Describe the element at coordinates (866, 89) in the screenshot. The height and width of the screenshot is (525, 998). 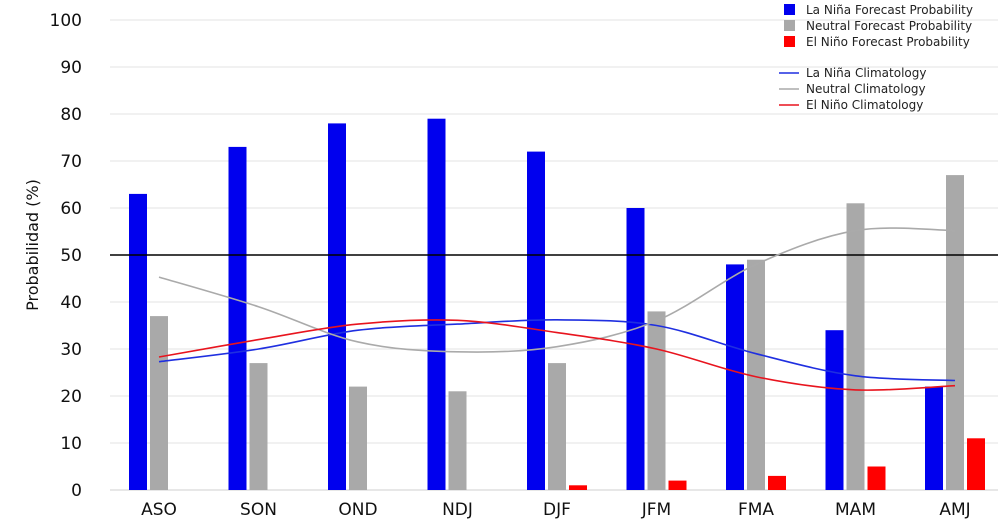
I see `legend-label: Neutral Climatology` at that location.